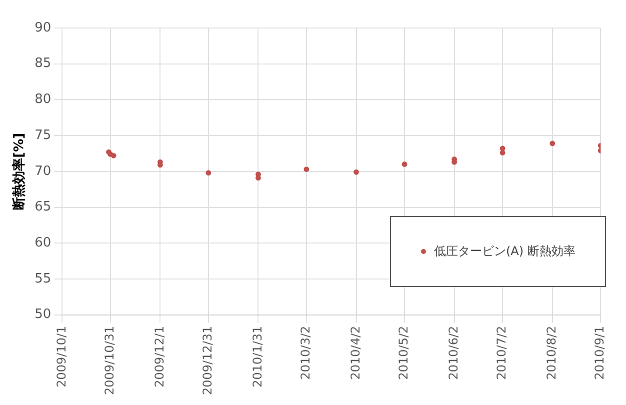 This screenshot has width=626, height=405. Describe the element at coordinates (453, 353) in the screenshot. I see `x-tick-label: 2010/6/2` at that location.